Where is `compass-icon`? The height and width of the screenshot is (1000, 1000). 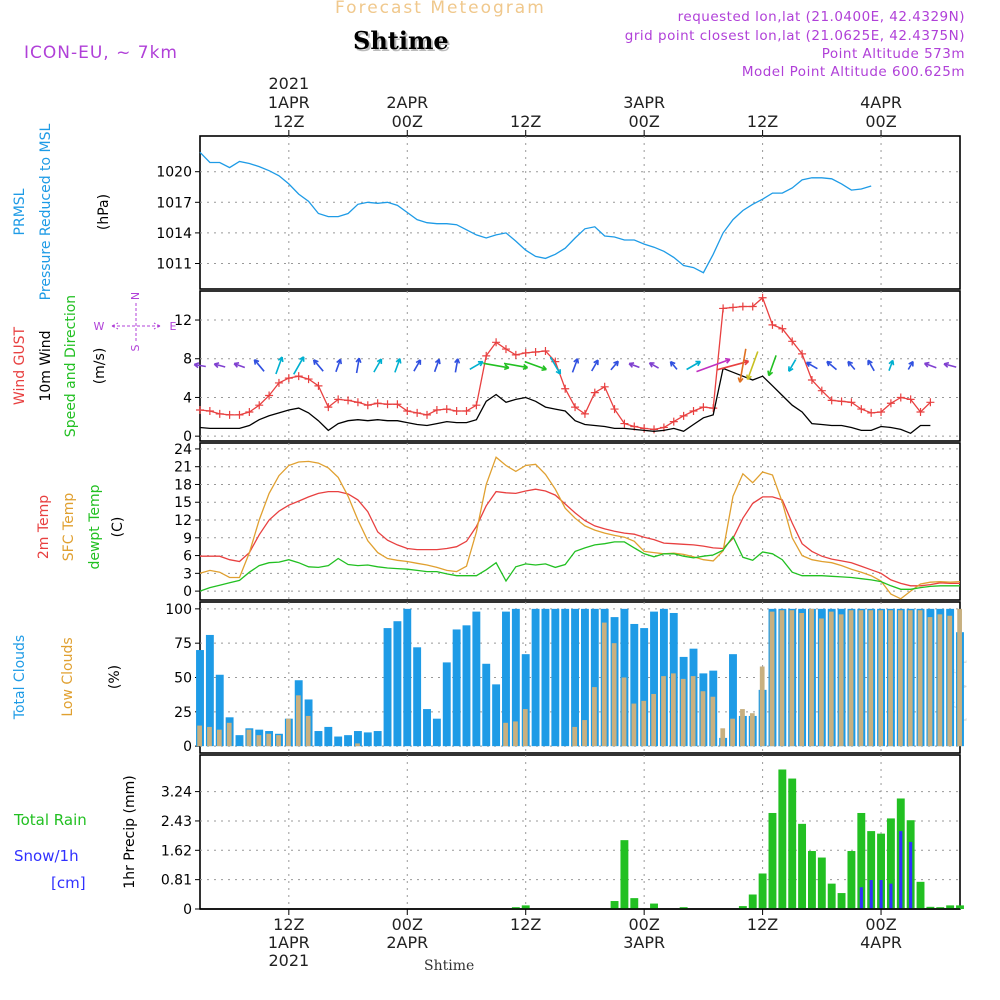 compass-icon is located at coordinates (136, 322).